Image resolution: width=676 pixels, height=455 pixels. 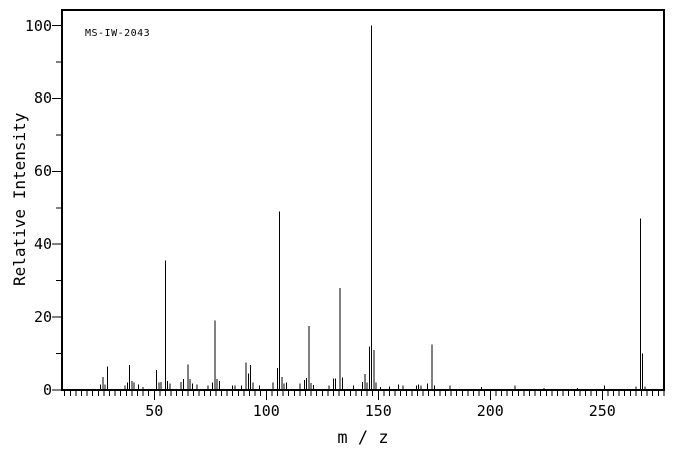 I want to click on y-axis-tick-label: 20, so click(x=42, y=317).